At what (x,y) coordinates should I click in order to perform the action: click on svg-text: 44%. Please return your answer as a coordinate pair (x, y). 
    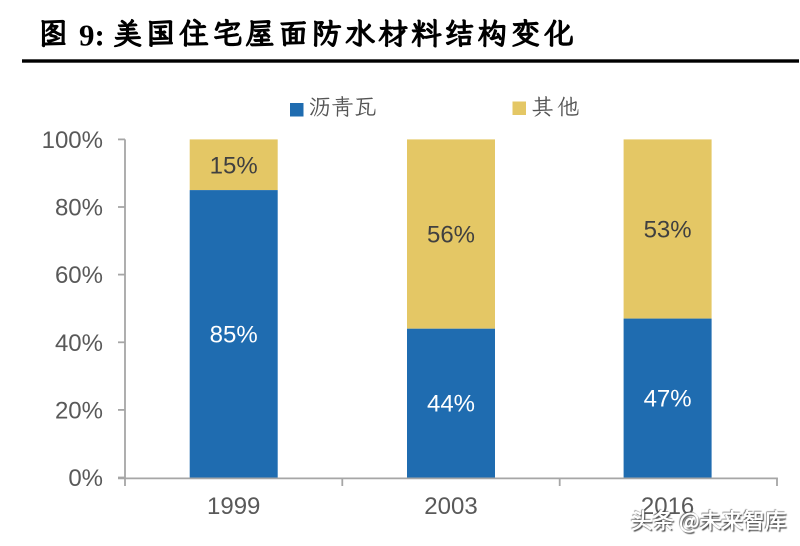
    Looking at the image, I should click on (451, 404).